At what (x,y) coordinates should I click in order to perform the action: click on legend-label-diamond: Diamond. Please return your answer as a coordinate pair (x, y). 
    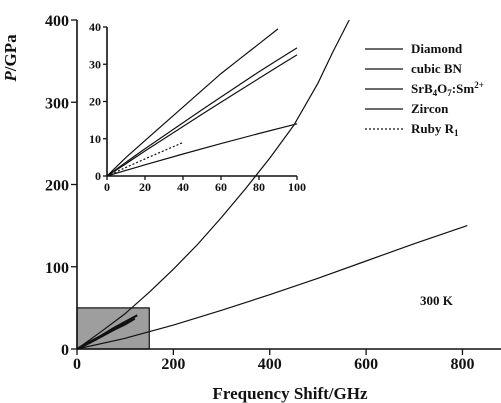
    Looking at the image, I should click on (437, 48).